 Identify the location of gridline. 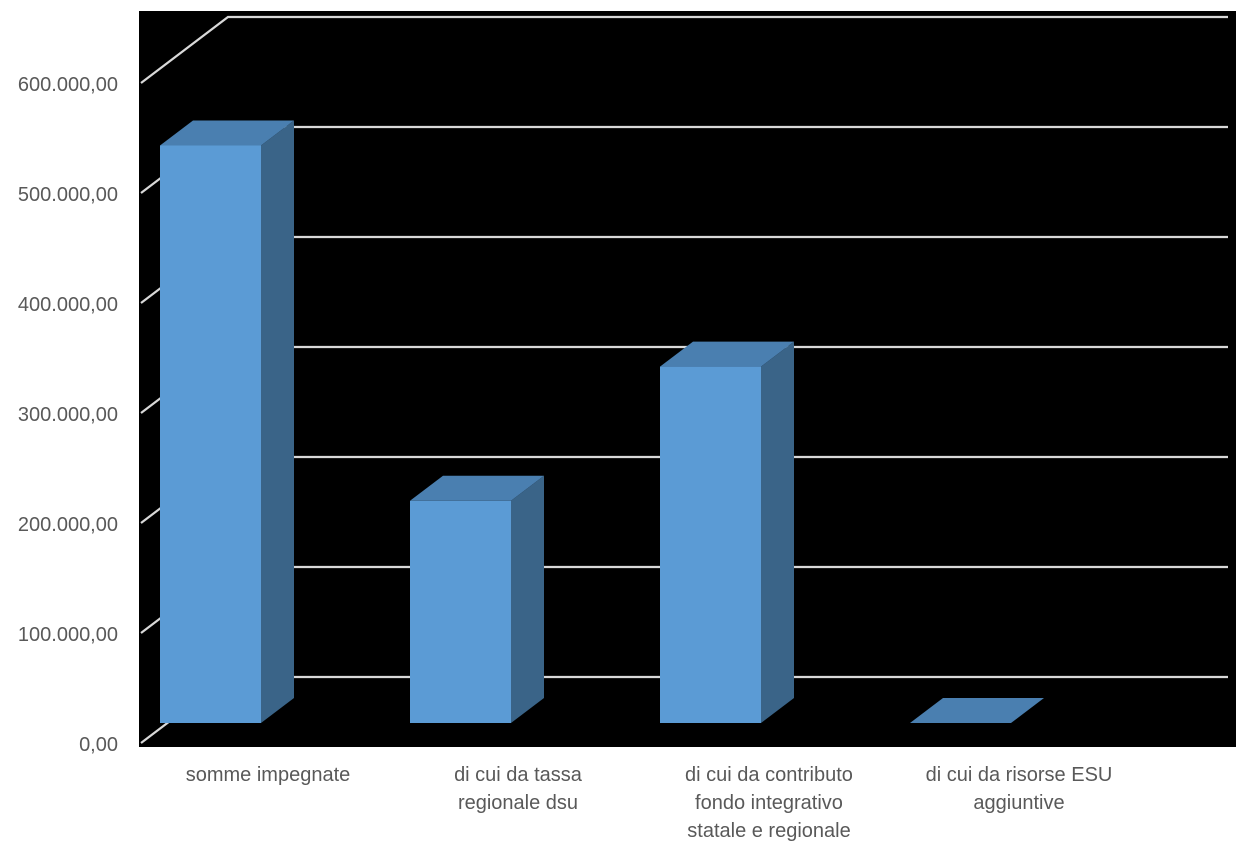
(684, 49).